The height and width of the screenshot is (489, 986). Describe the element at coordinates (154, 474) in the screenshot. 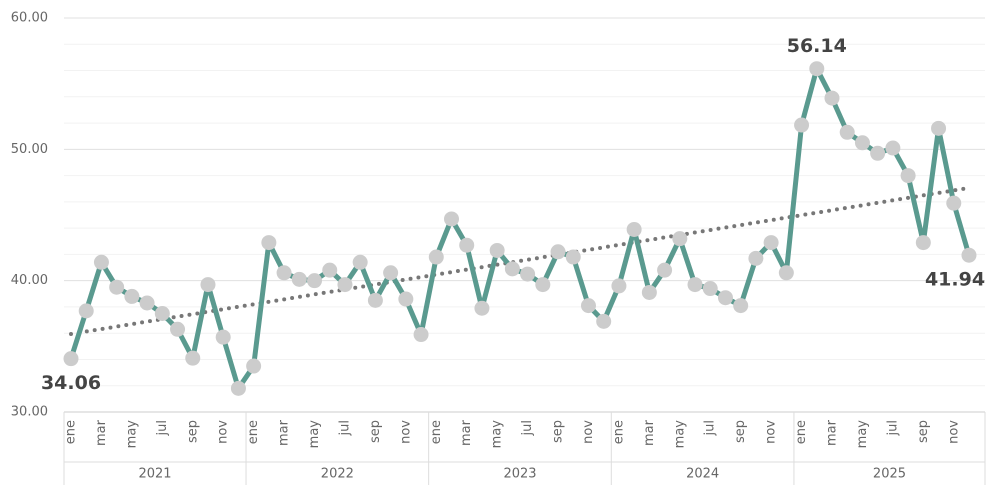

I see `group-label: 2021` at that location.